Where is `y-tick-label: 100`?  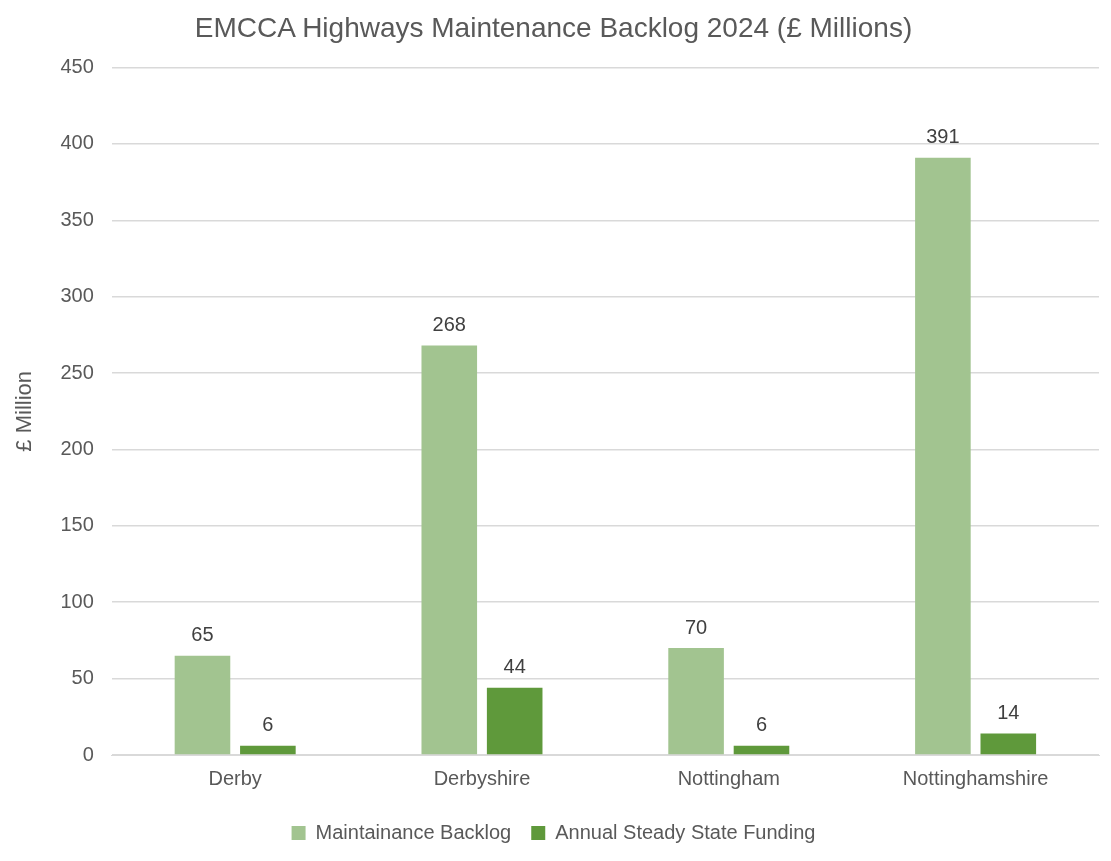 y-tick-label: 100 is located at coordinates (77, 600).